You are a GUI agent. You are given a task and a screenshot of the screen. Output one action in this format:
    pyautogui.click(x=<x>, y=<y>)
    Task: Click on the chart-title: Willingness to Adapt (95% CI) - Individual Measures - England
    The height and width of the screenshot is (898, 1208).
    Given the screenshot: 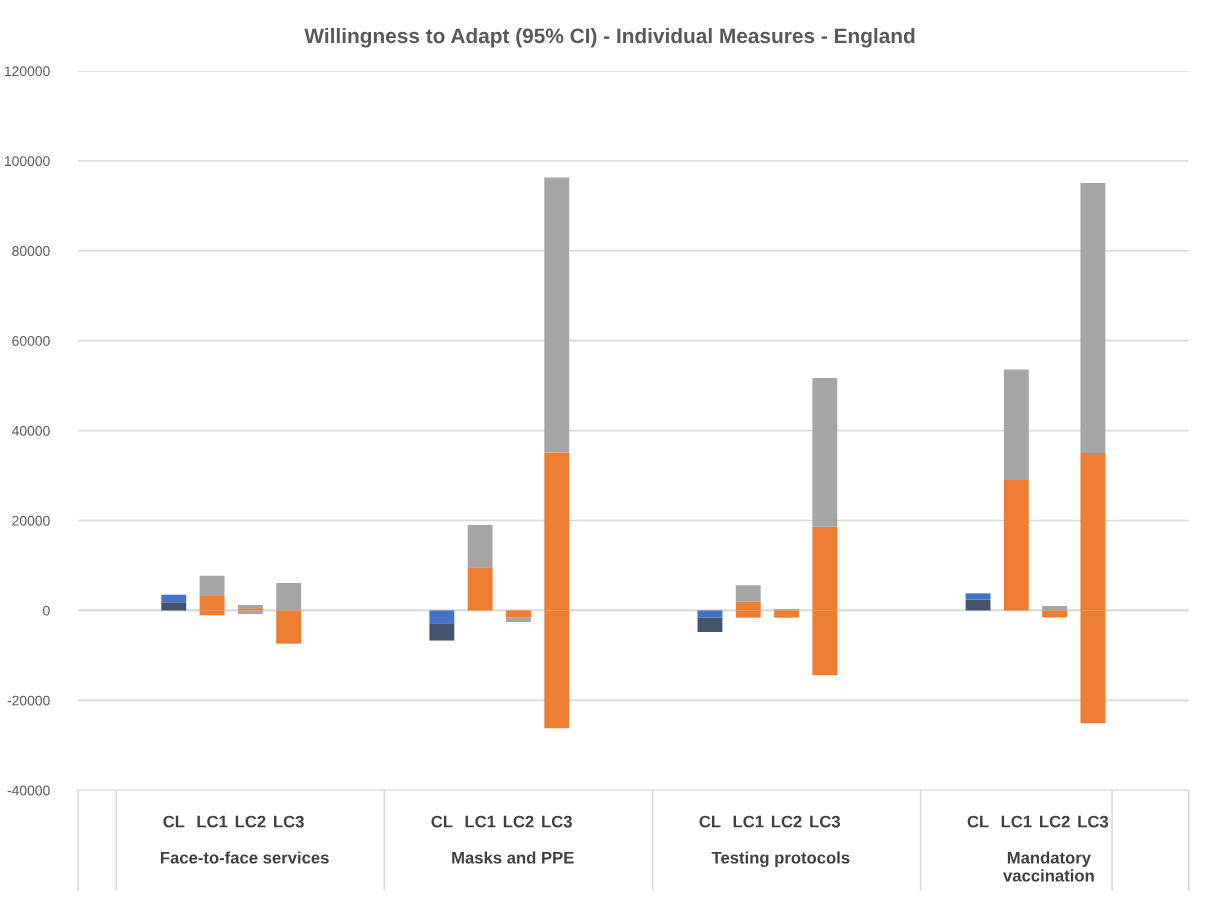 What is the action you would take?
    pyautogui.click(x=609, y=37)
    